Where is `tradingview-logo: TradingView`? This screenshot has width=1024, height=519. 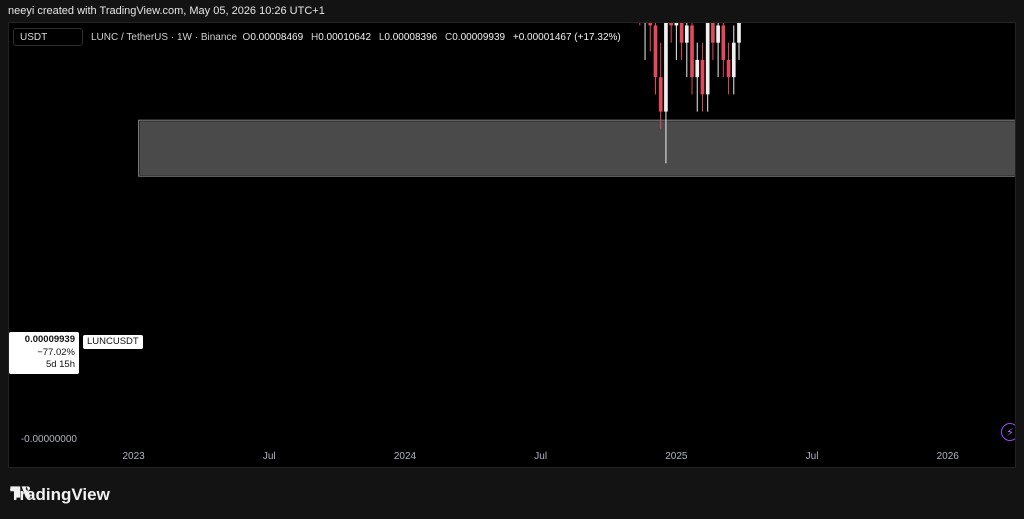
tradingview-logo: TradingView is located at coordinates (60, 495).